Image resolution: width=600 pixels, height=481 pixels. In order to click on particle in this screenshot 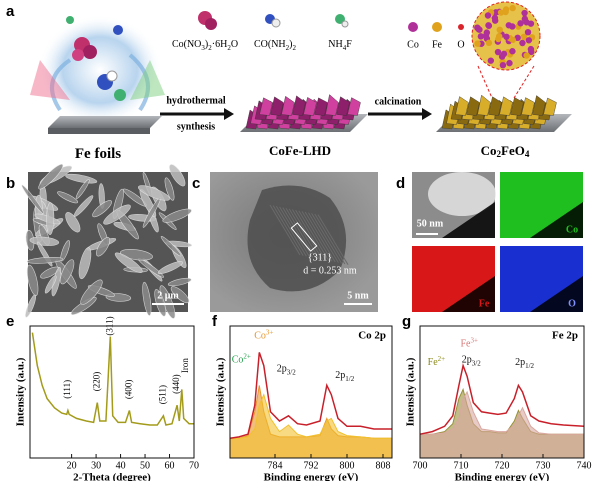, I will do `click(297, 238)`.